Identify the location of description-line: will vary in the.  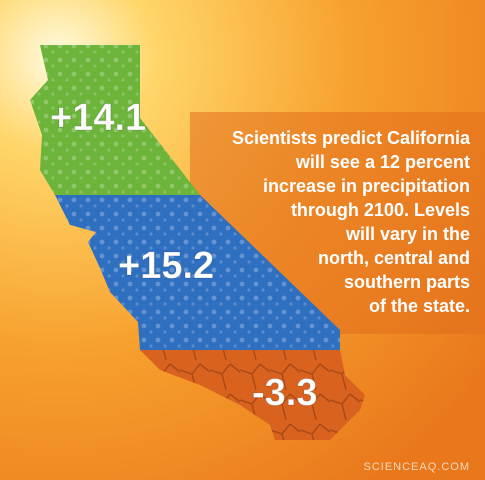
(407, 234).